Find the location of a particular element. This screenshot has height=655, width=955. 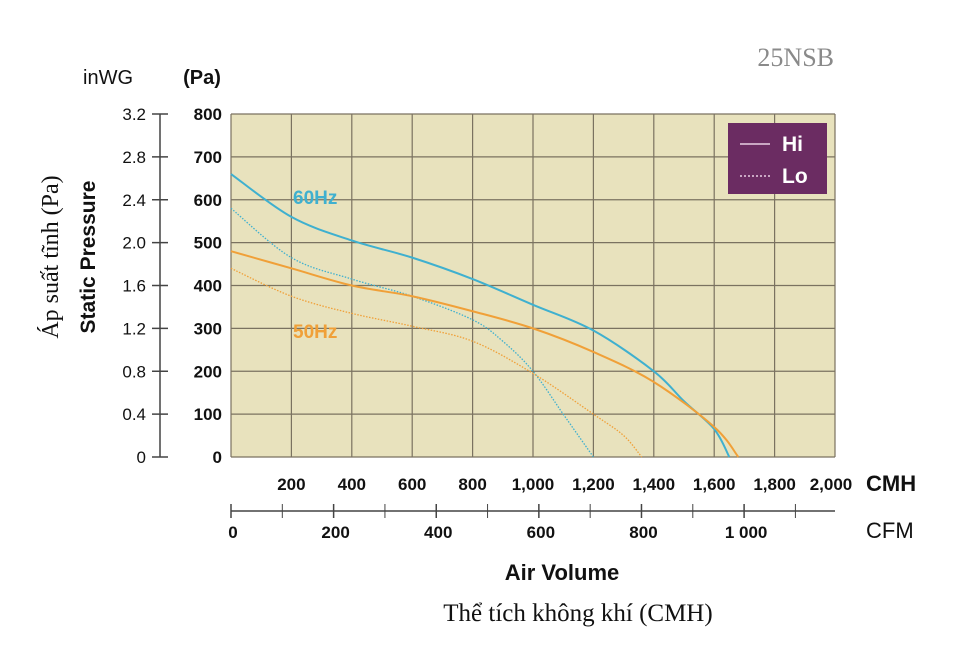

y-tick-label-pa: 500 is located at coordinates (208, 243).